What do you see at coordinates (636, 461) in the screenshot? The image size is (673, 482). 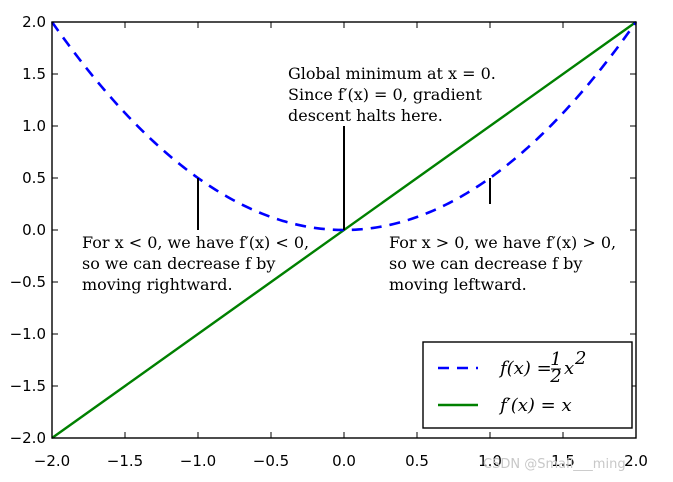 I see `x-tick-label: 2.0` at bounding box center [636, 461].